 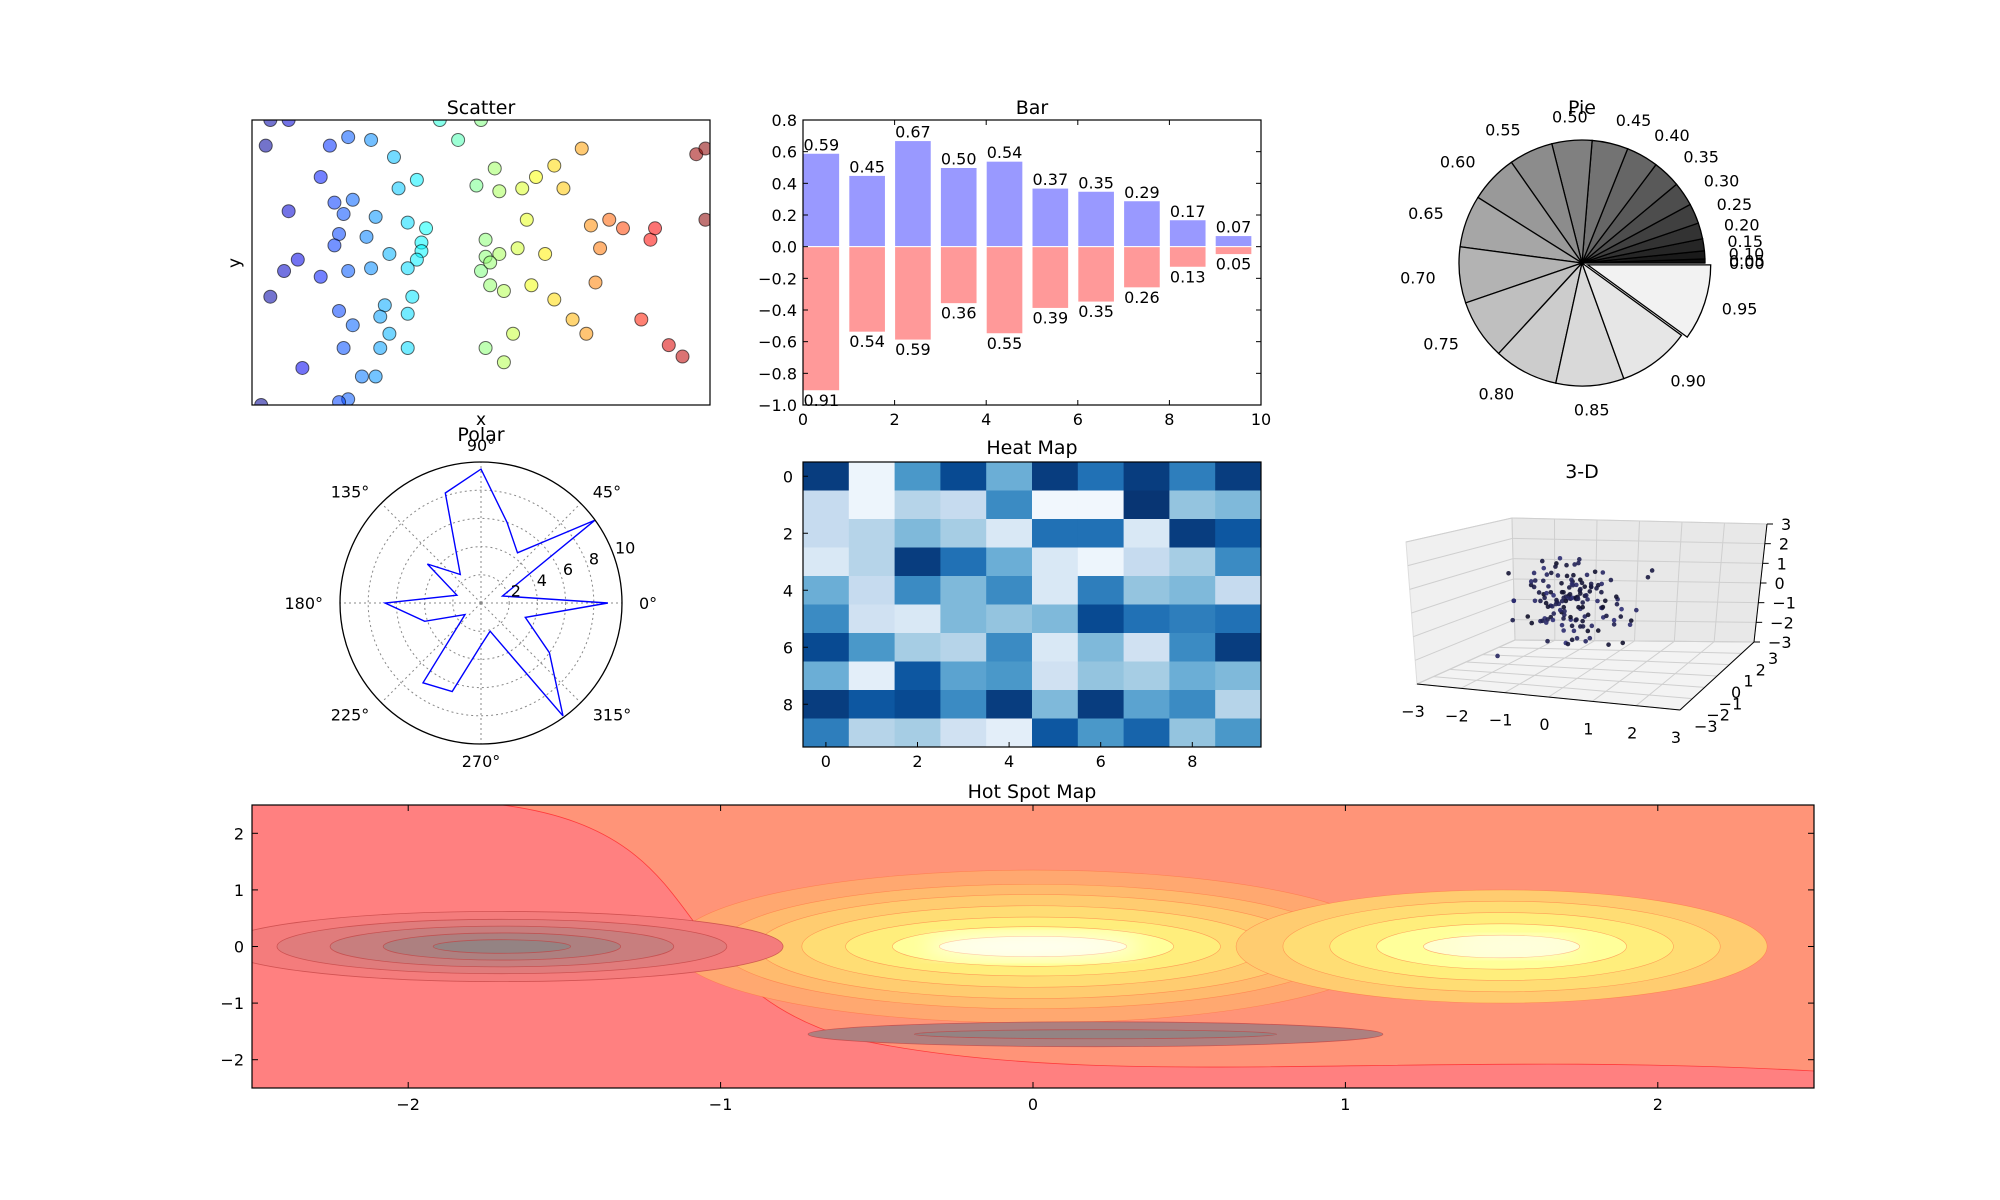 I want to click on bar-value-label: 0.55, so click(x=1005, y=343).